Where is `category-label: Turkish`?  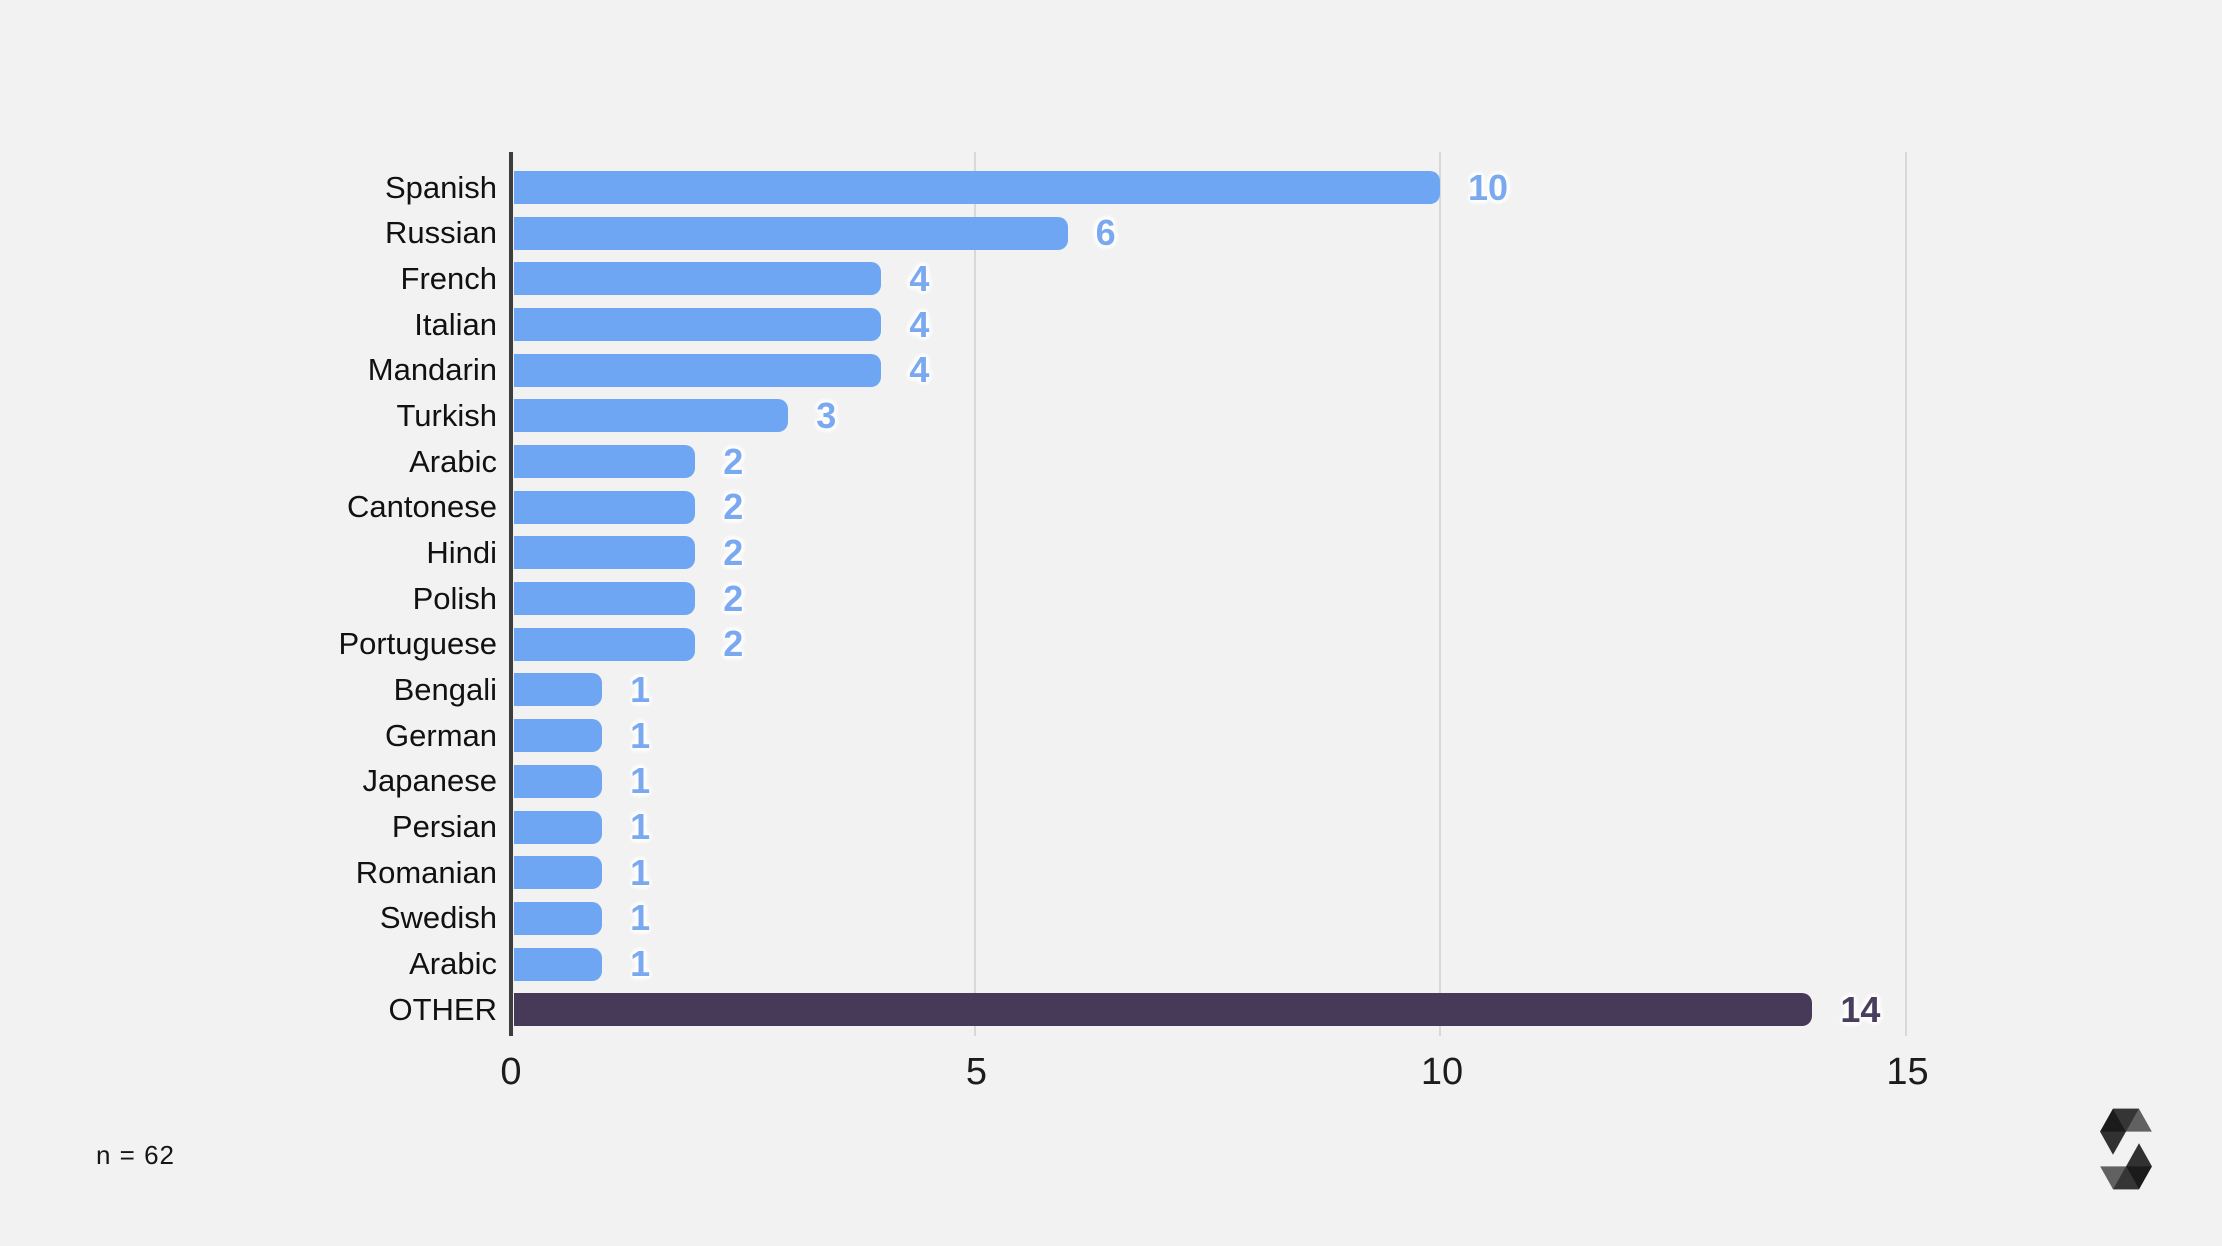 category-label: Turkish is located at coordinates (446, 415).